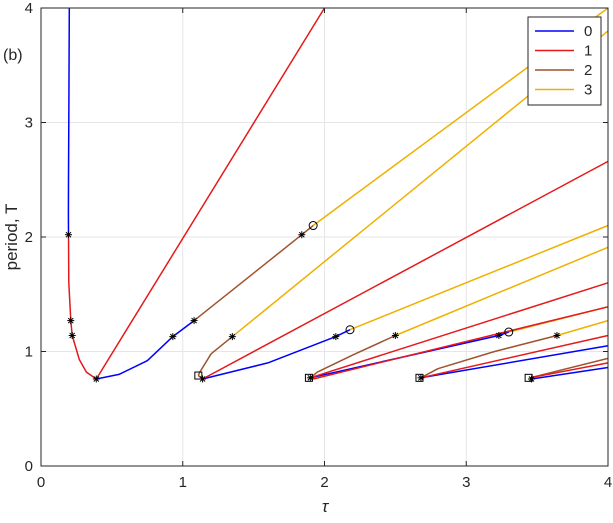 This screenshot has height=523, width=613. Describe the element at coordinates (29, 466) in the screenshot. I see `y-tick-label: 0` at that location.